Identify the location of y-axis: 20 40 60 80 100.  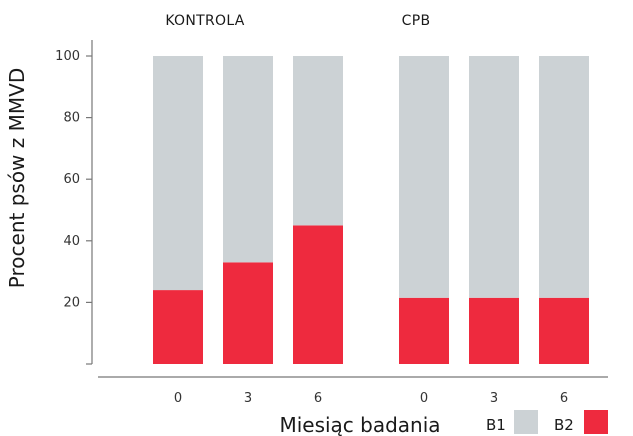
(74, 202).